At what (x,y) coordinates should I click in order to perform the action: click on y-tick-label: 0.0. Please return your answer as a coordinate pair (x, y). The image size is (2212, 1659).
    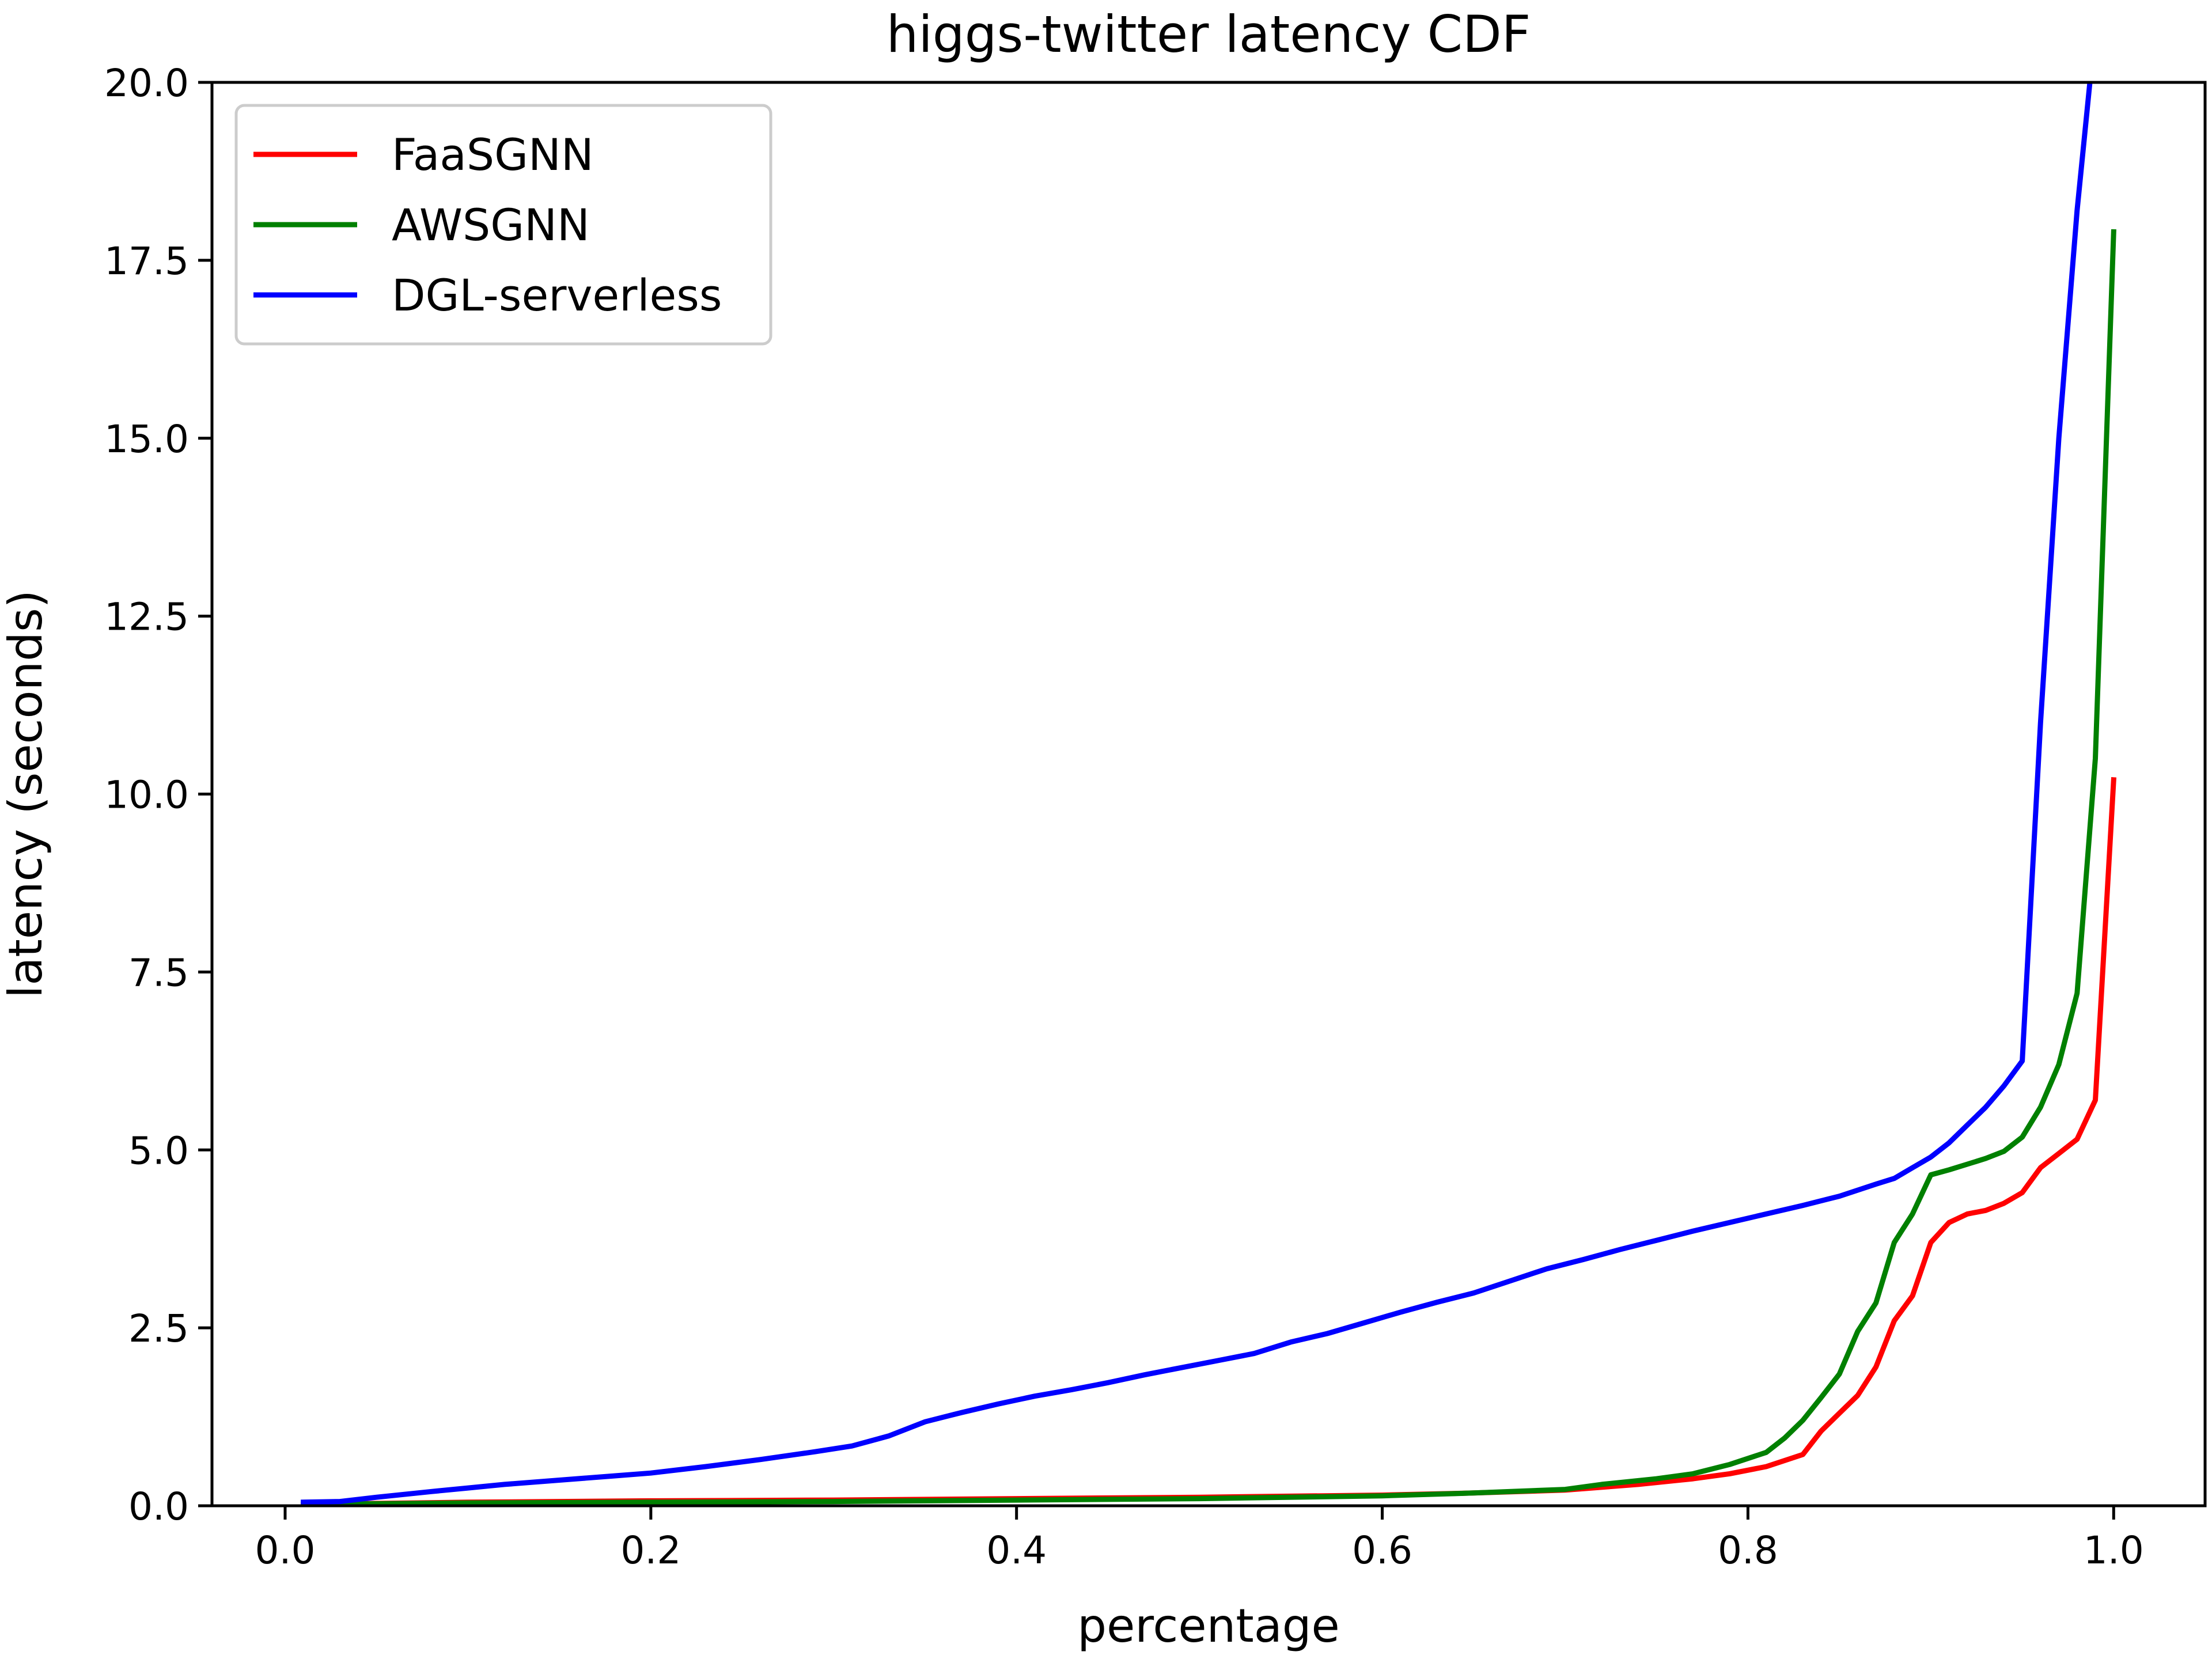
    Looking at the image, I should click on (158, 1506).